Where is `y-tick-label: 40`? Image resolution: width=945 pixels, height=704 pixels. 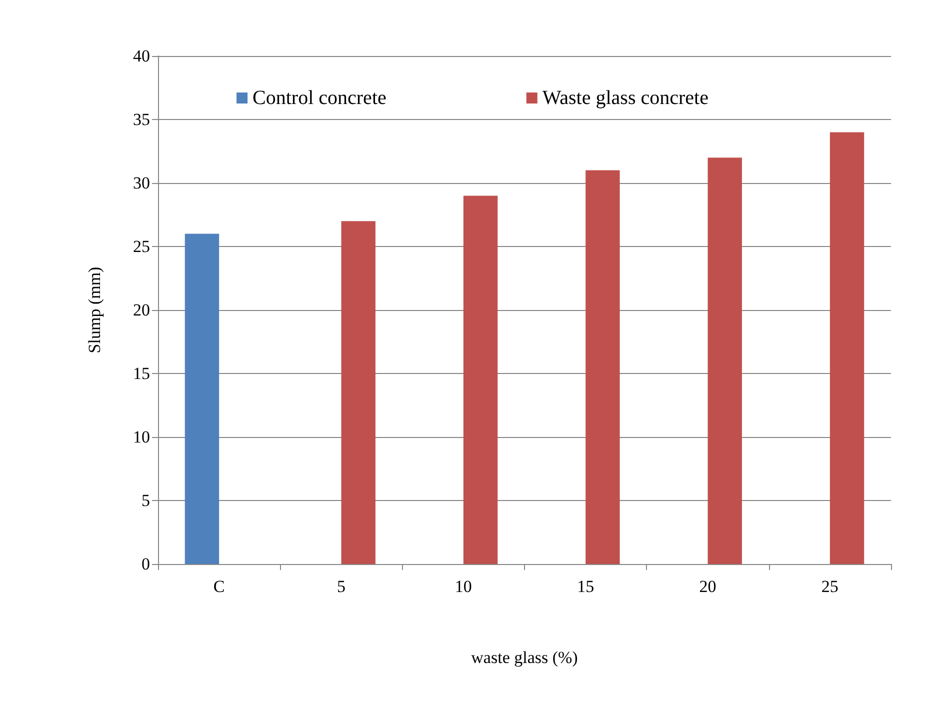 y-tick-label: 40 is located at coordinates (141, 56).